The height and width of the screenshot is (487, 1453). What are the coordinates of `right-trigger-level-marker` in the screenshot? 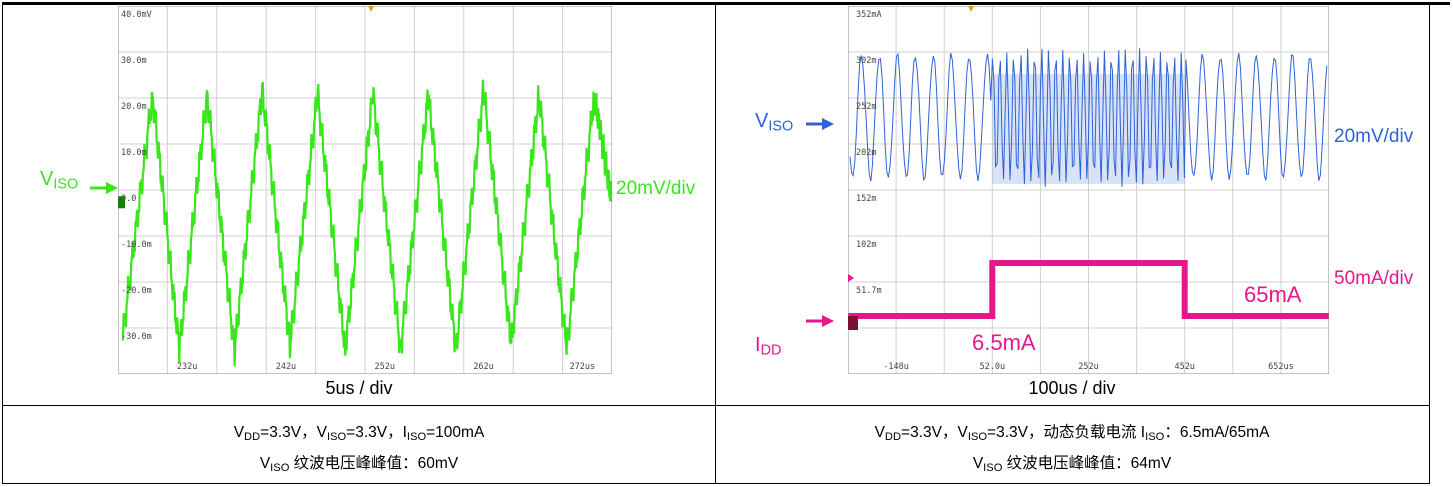 It's located at (851, 278).